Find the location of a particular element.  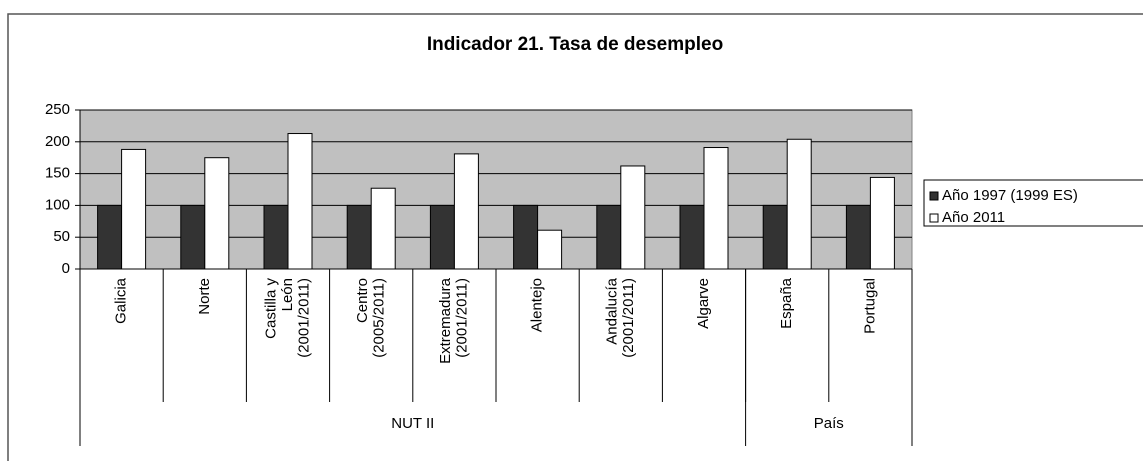

x-tick-label: Extremadura (2001/2011) is located at coordinates (454, 320).